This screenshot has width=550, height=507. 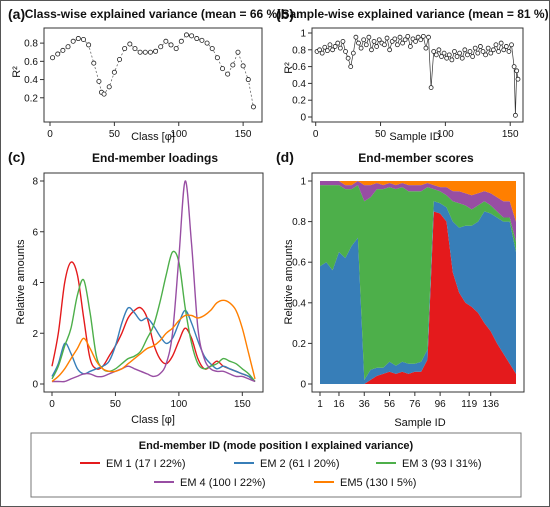 I want to click on panel-d-ytick-label: 0.4, so click(x=299, y=303).